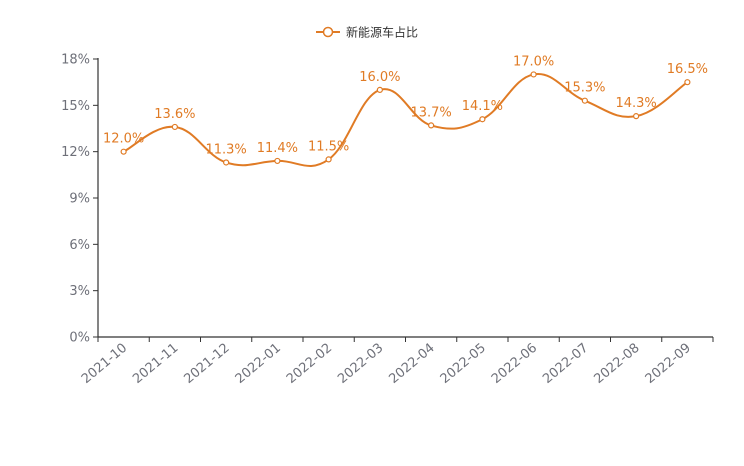  I want to click on data-label: 11.3%, so click(225, 149).